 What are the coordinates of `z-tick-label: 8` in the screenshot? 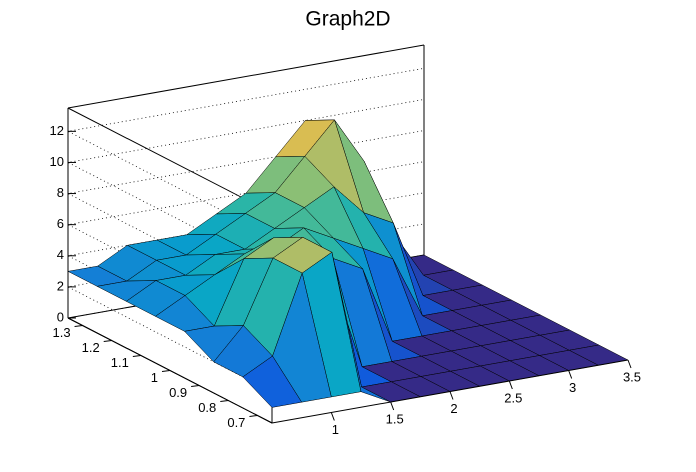 It's located at (60, 192).